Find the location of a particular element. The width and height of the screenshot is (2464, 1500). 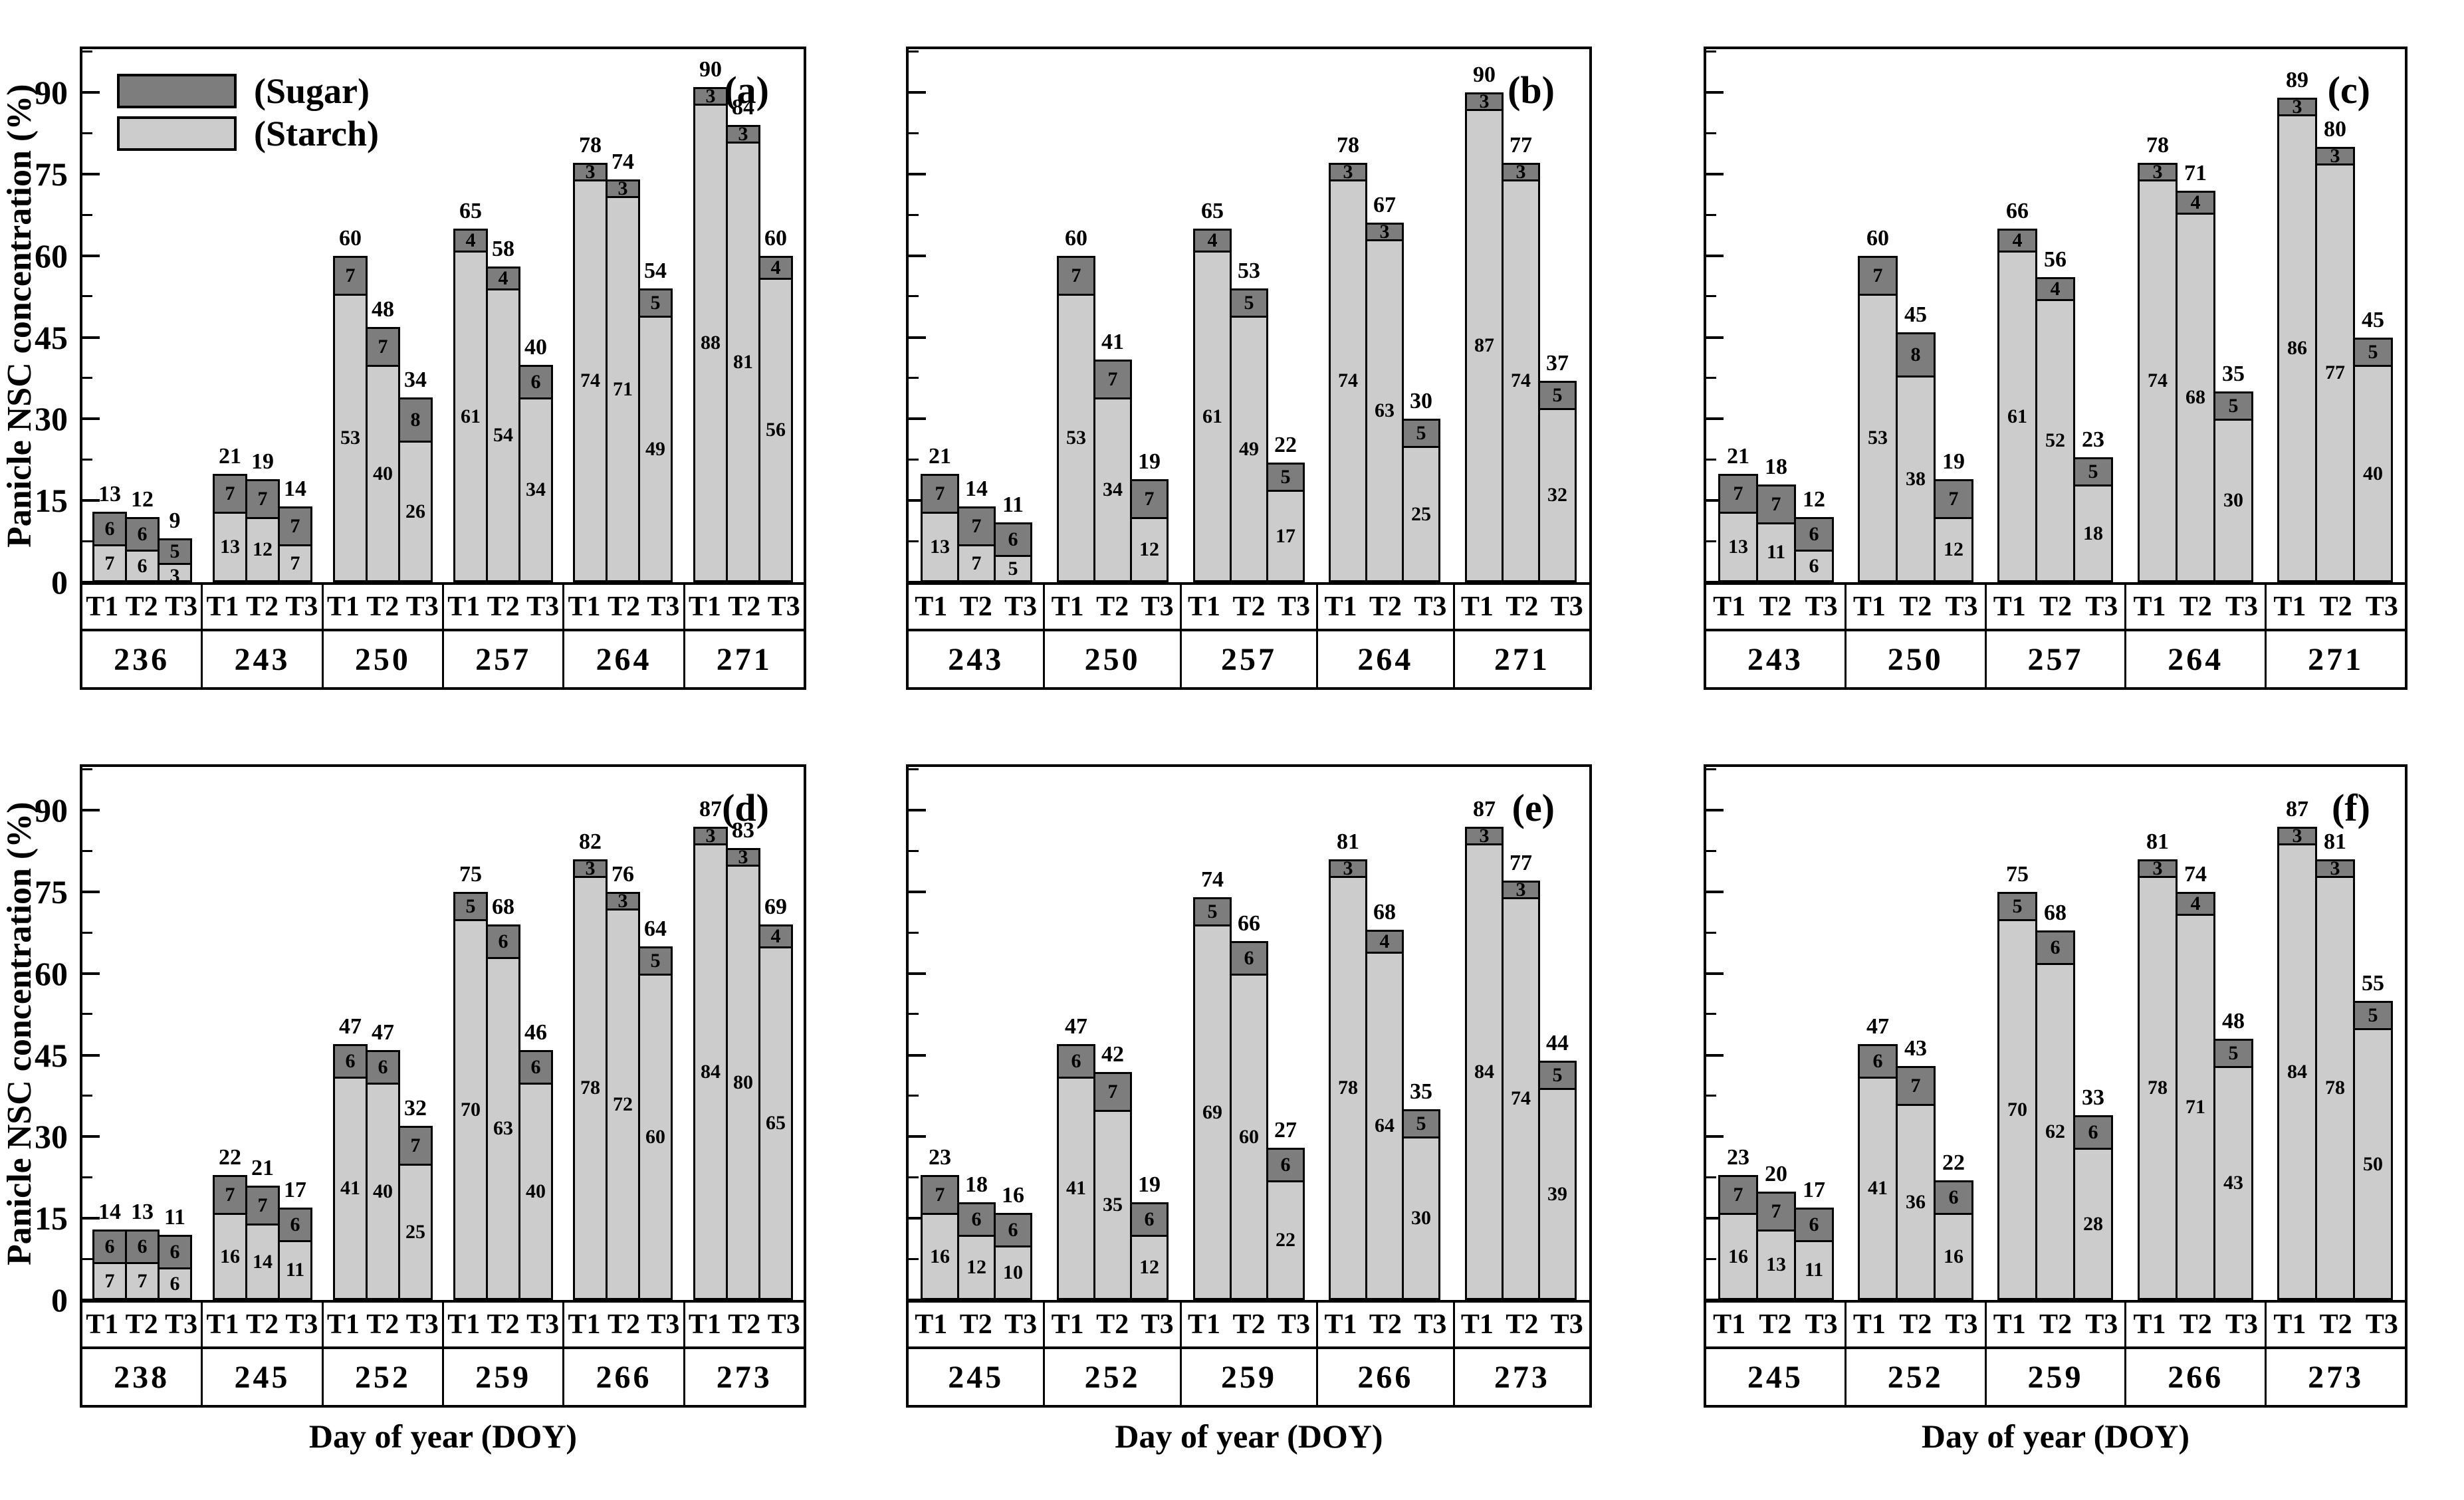

total-label: 47 is located at coordinates (383, 1032).